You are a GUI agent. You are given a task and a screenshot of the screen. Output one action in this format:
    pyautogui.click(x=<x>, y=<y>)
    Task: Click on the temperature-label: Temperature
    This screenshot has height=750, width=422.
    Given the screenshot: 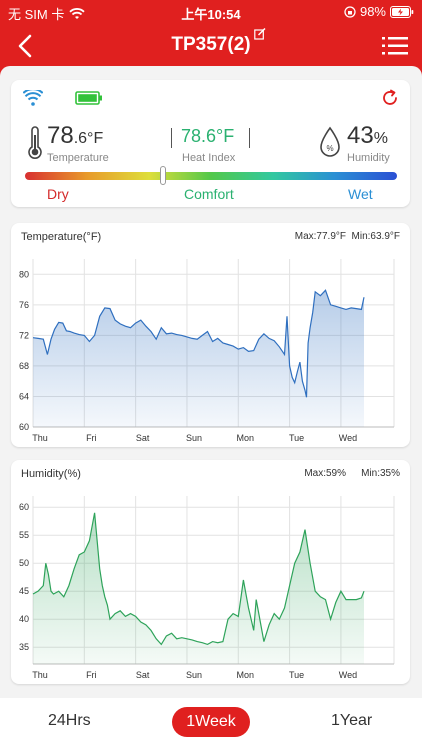 What is the action you would take?
    pyautogui.click(x=78, y=158)
    